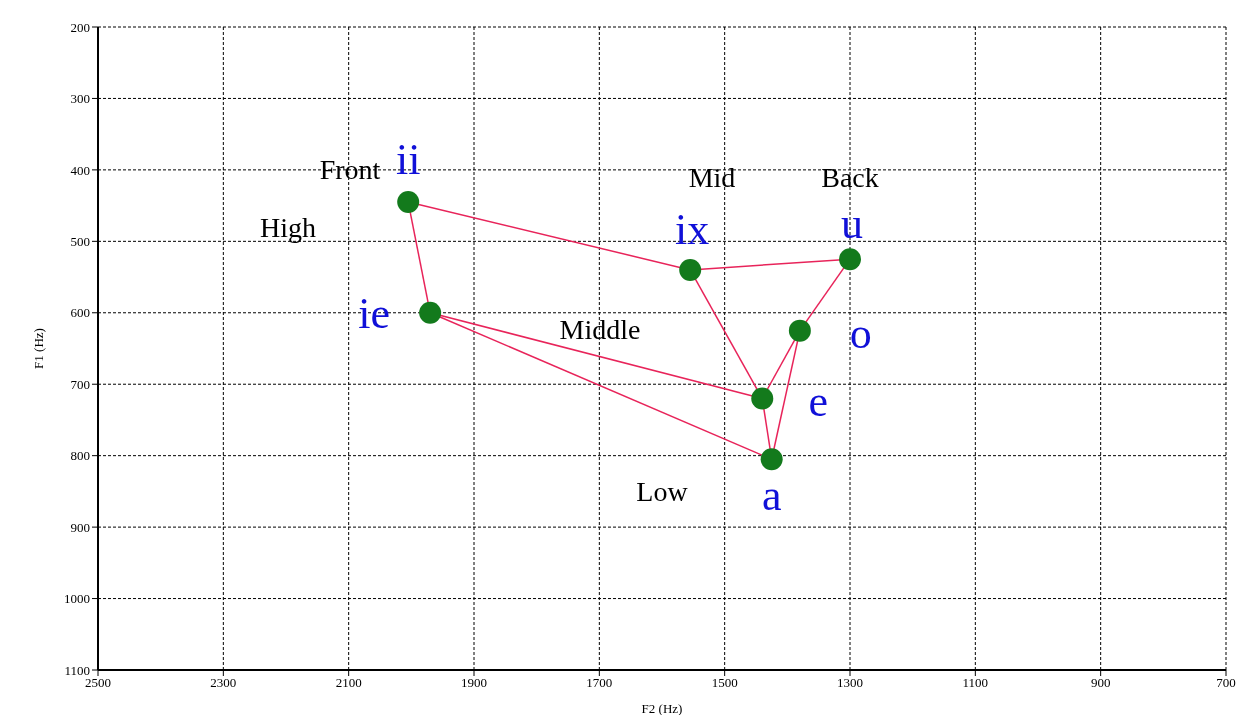  What do you see at coordinates (1226, 683) in the screenshot?
I see `x-tick-label: 700` at bounding box center [1226, 683].